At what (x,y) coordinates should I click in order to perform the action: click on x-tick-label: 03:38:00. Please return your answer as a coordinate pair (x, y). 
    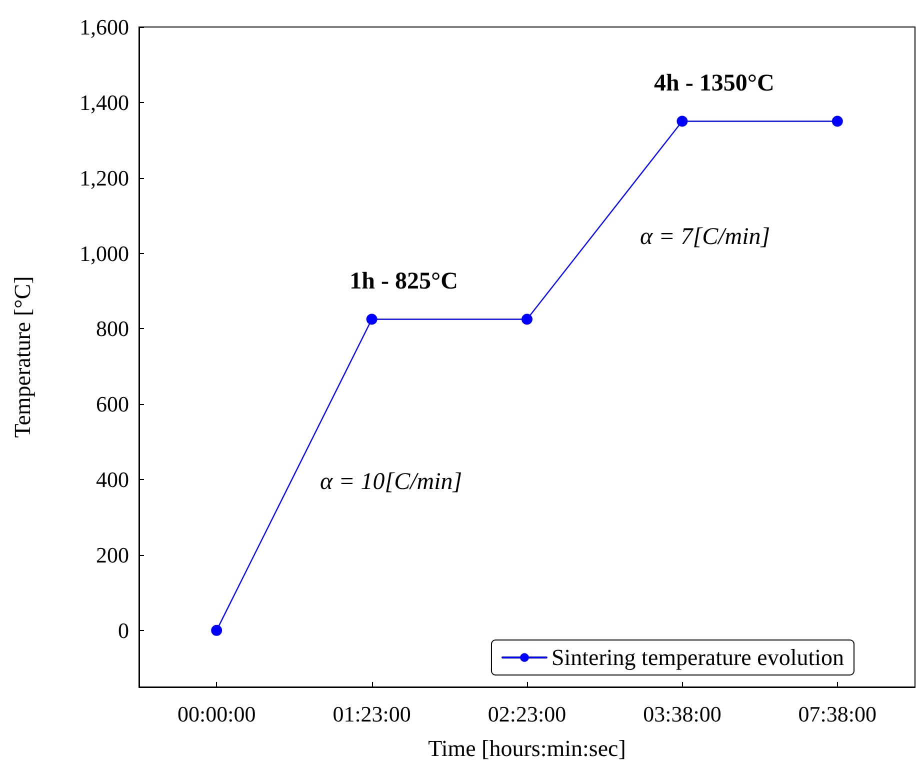
    Looking at the image, I should click on (682, 714).